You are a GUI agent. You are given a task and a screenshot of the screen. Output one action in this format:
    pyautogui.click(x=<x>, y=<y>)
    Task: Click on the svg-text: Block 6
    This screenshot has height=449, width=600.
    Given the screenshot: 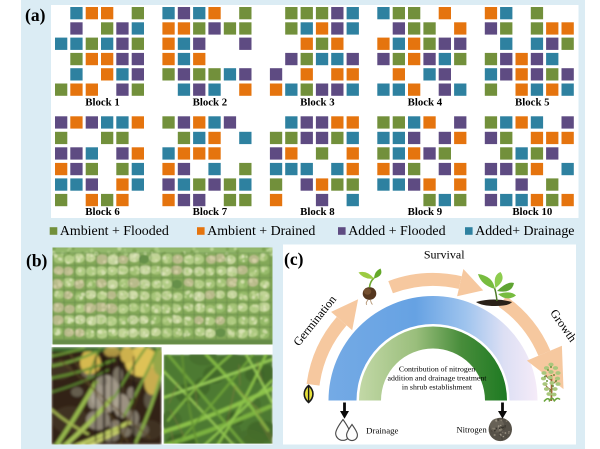 What is the action you would take?
    pyautogui.click(x=102, y=212)
    